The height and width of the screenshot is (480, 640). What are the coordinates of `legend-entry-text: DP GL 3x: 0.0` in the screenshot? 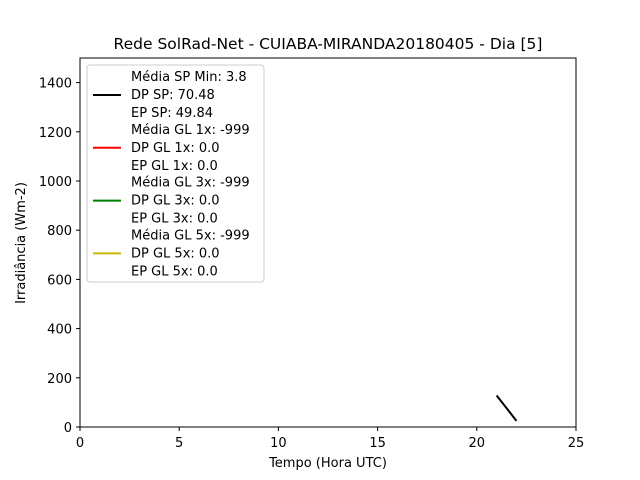 It's located at (175, 201).